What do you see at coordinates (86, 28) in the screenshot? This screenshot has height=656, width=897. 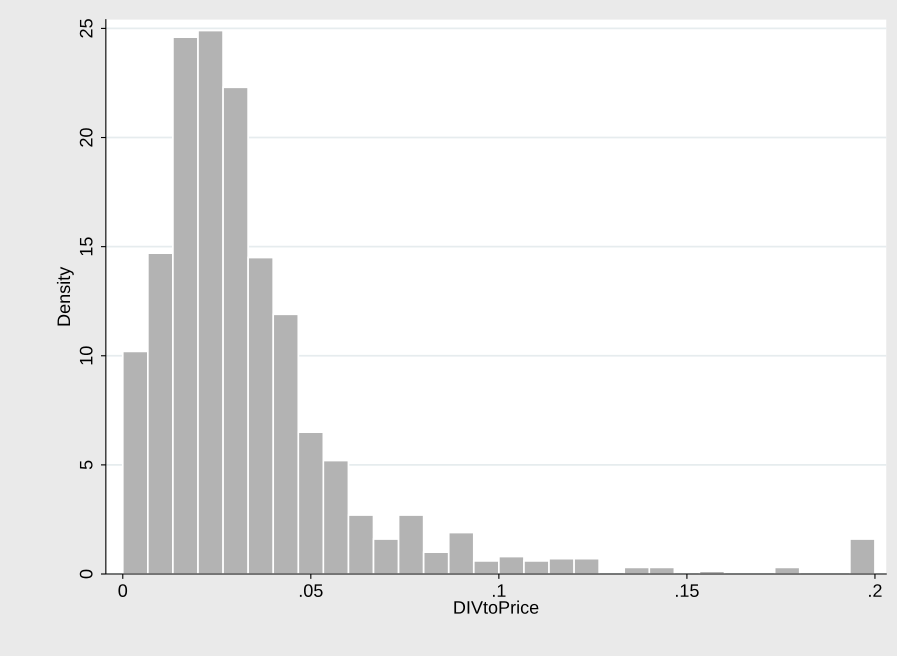 I see `y-tick-label: 25` at bounding box center [86, 28].